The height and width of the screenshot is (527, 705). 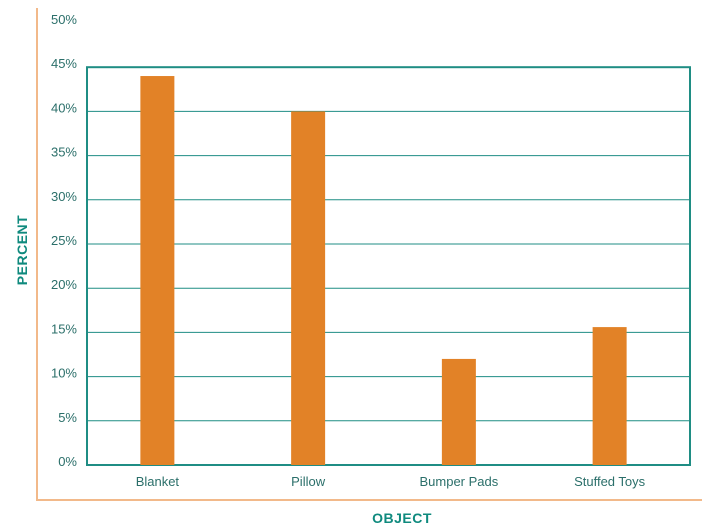 What do you see at coordinates (458, 411) in the screenshot?
I see `bar-bumper-pads` at bounding box center [458, 411].